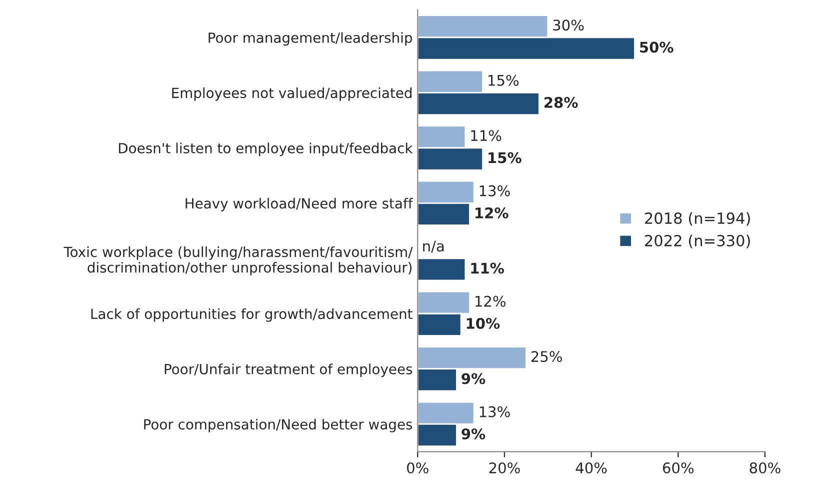 This screenshot has width=827, height=491. I want to click on data-label: 25%, so click(546, 356).